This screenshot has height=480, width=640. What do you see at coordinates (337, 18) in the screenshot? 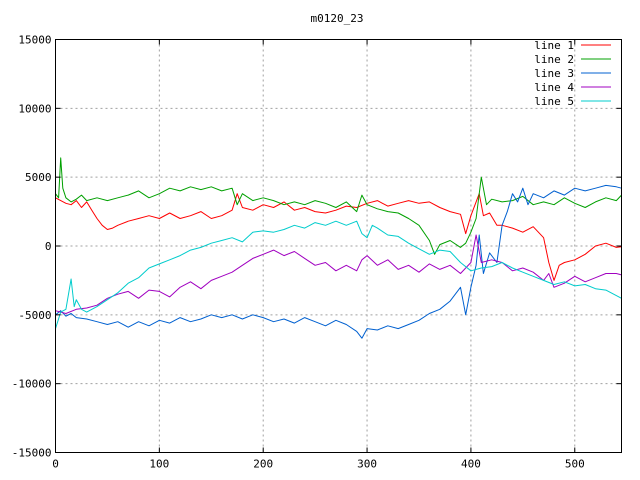
I see `chart-title: m0120_23` at bounding box center [337, 18].